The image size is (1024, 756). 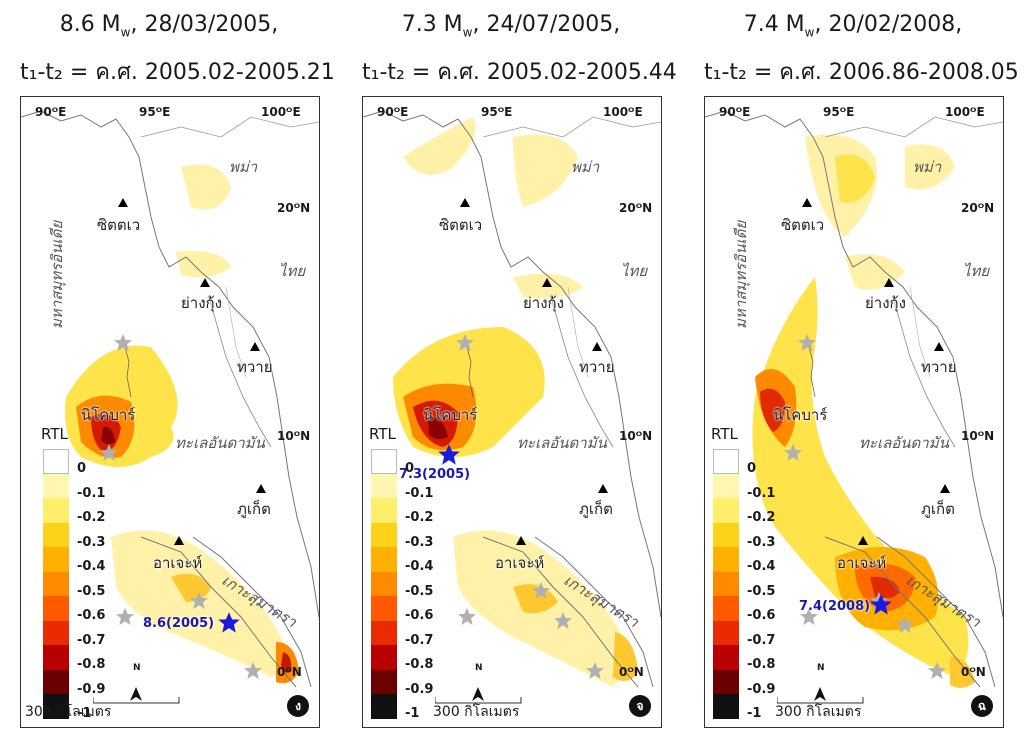 I want to click on legend-row: -0.4, so click(x=78, y=560).